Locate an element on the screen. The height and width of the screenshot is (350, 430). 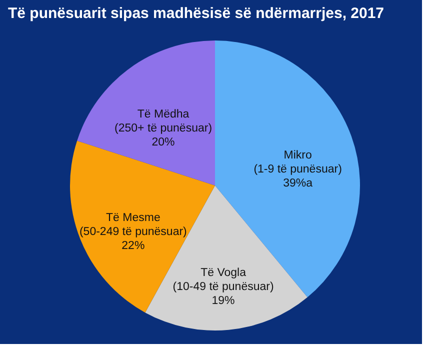
data-label: 22% is located at coordinates (133, 246).